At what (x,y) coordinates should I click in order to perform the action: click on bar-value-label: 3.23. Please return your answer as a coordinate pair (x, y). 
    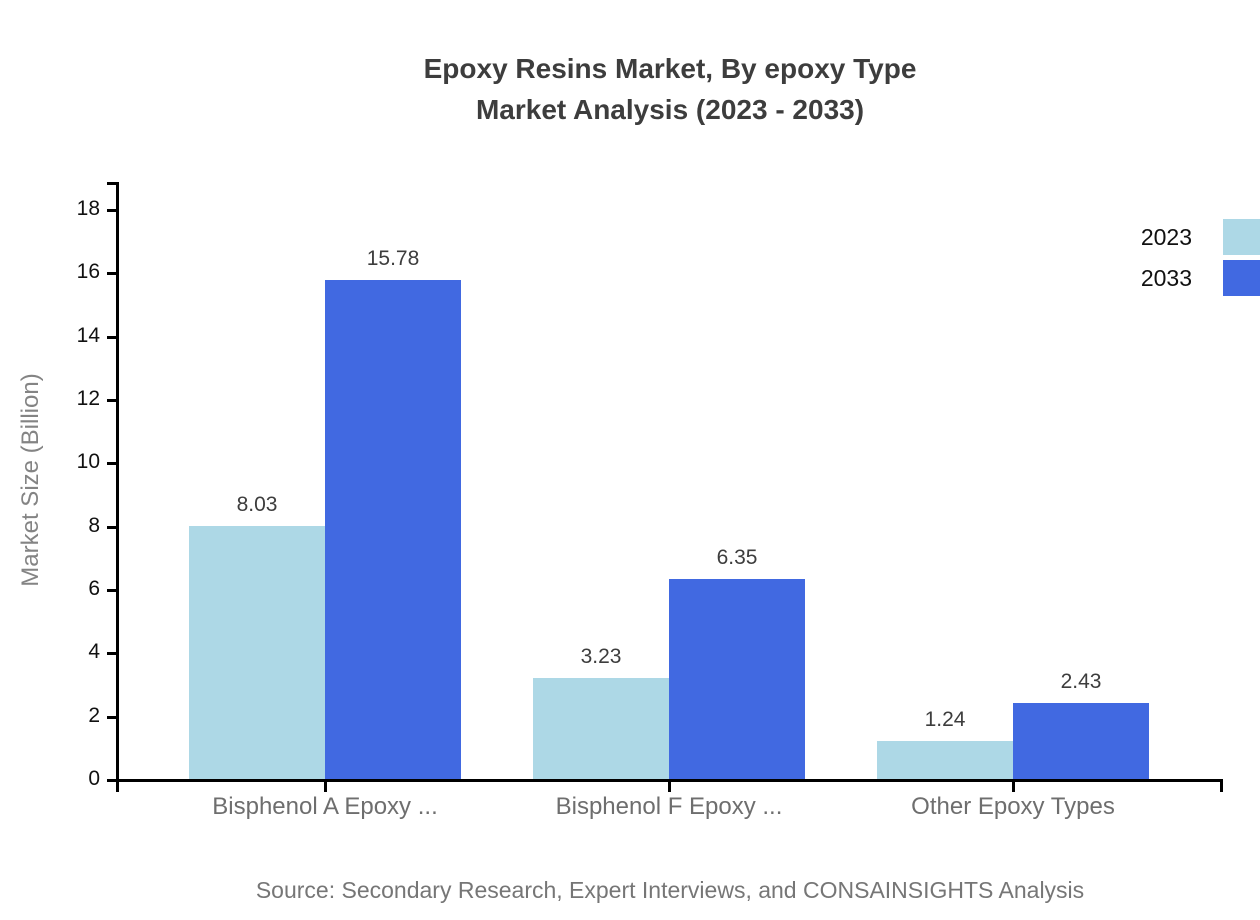
    Looking at the image, I should click on (601, 656).